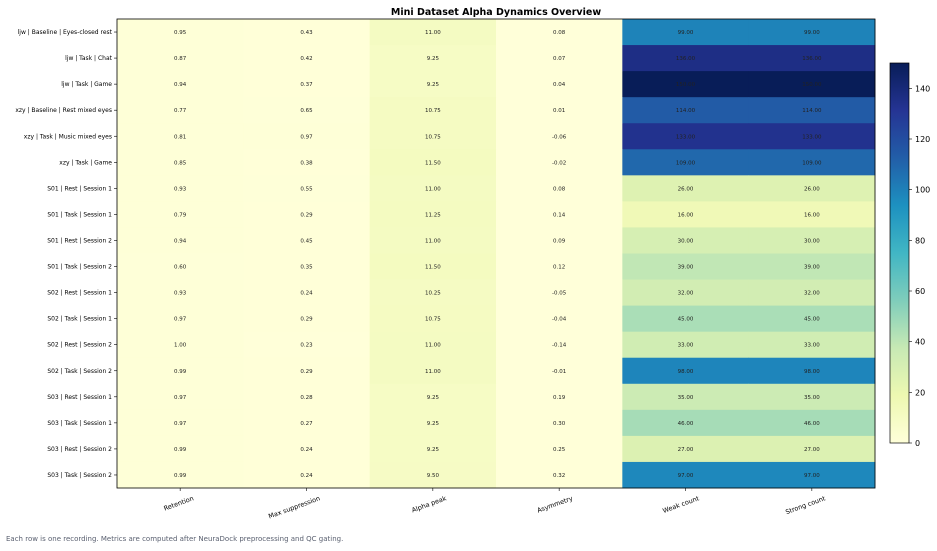 The image size is (937, 551). I want to click on row-label: S01 | Rest | Session 2, so click(79, 240).